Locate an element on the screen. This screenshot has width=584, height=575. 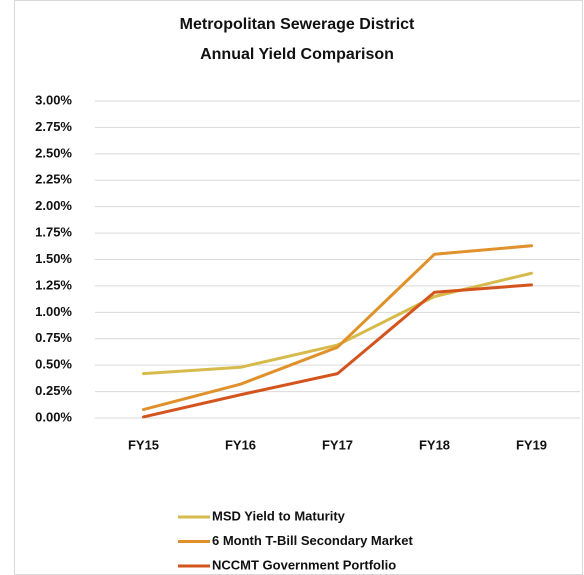
y-tick-label: 2.25% is located at coordinates (53, 179).